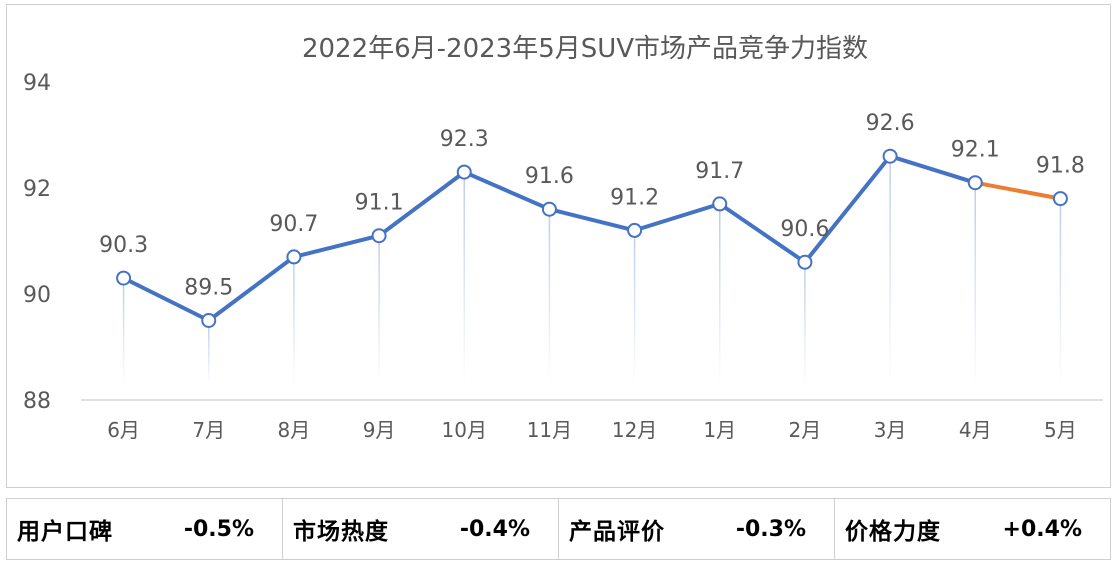  What do you see at coordinates (634, 430) in the screenshot?
I see `x-tick-label: 12月` at bounding box center [634, 430].